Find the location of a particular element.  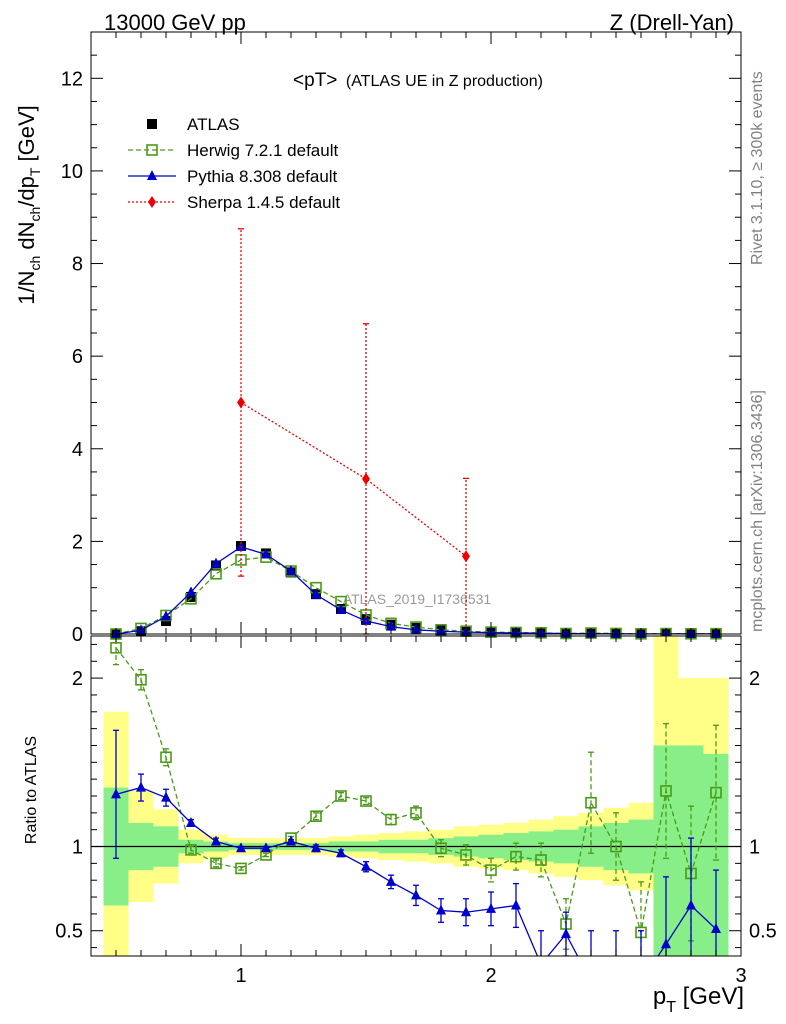

legend-label: Sherpa 1.4.5 default is located at coordinates (263, 202).